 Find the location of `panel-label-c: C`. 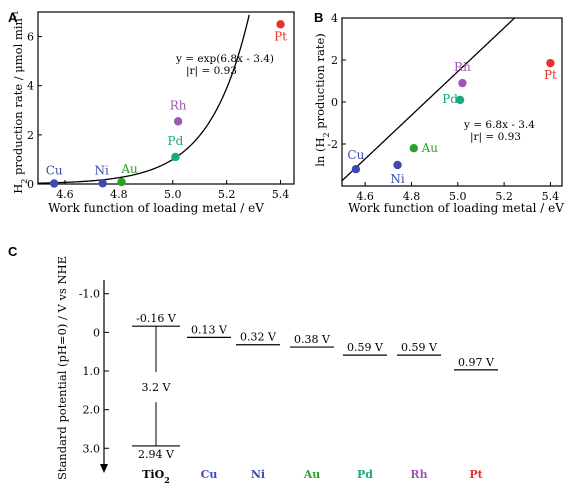

panel-label-c: C is located at coordinates (13, 251).